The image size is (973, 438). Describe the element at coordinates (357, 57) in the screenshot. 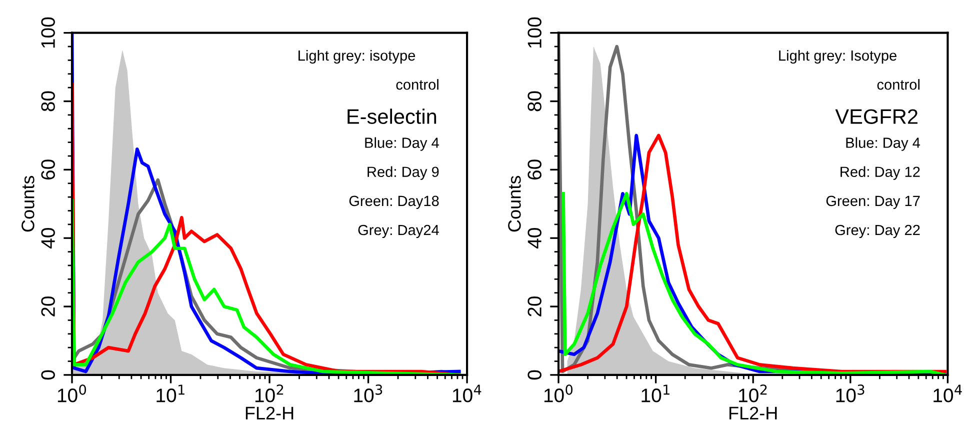

I see `annotation: Light grey: isotype` at that location.